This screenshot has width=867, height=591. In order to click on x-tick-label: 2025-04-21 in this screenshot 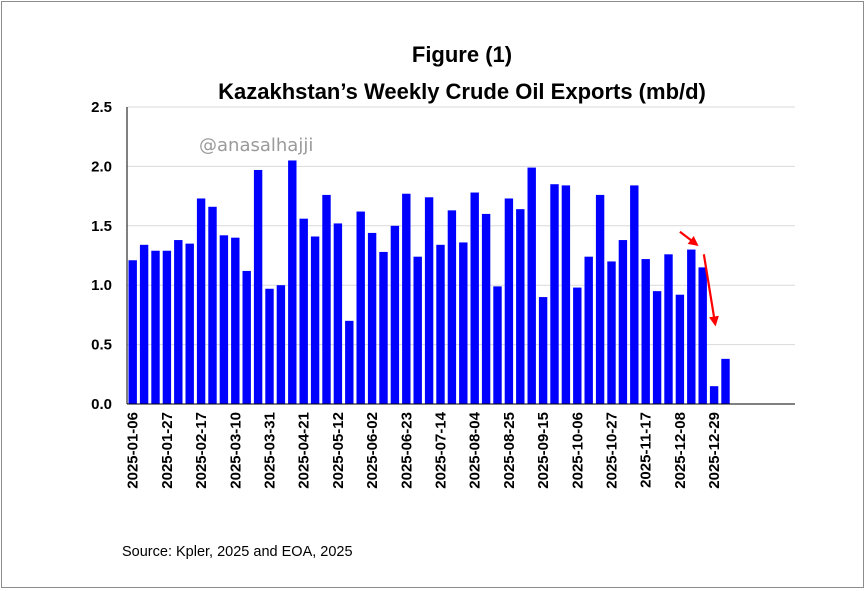, I will do `click(304, 450)`.